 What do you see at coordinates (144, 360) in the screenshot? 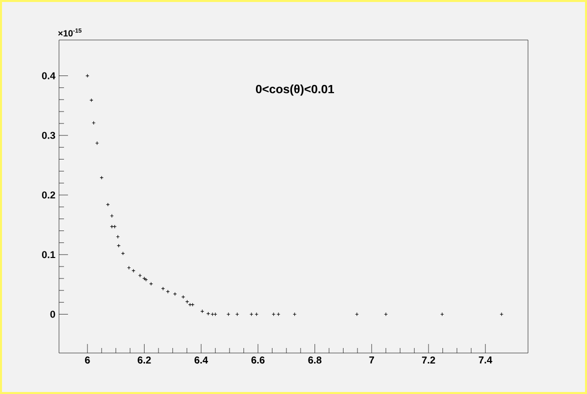
I see `x-tick-label: 6.2` at bounding box center [144, 360].